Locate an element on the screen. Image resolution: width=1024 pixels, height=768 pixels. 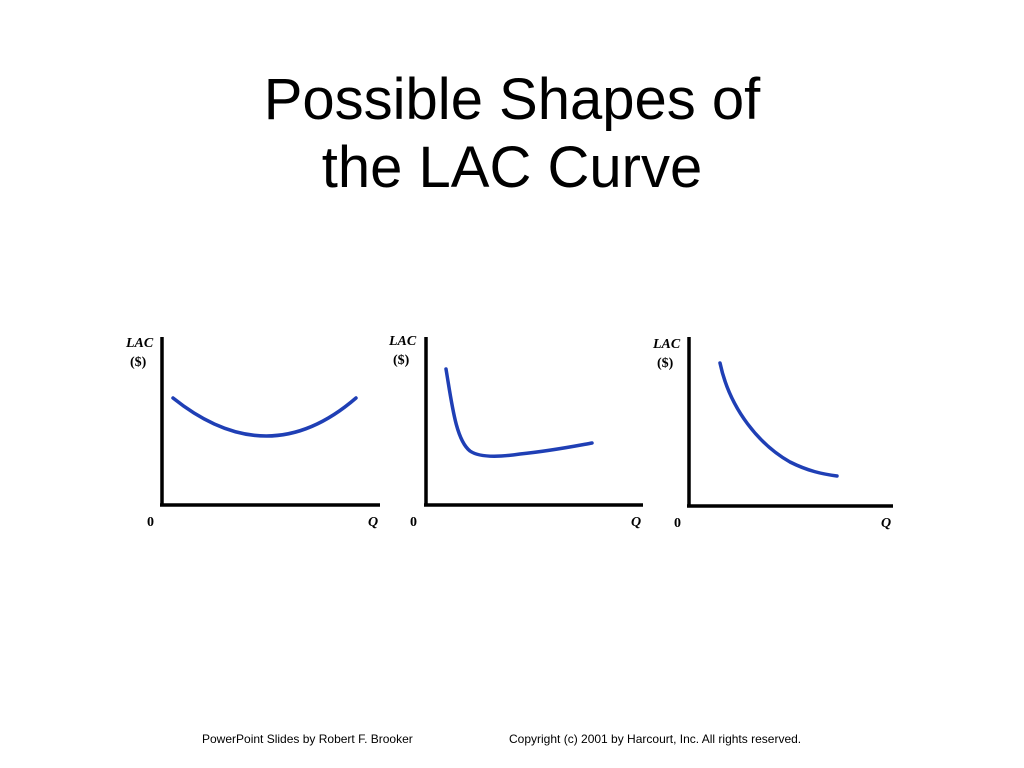
panel-1-y-label-lac: LAC is located at coordinates (139, 343).